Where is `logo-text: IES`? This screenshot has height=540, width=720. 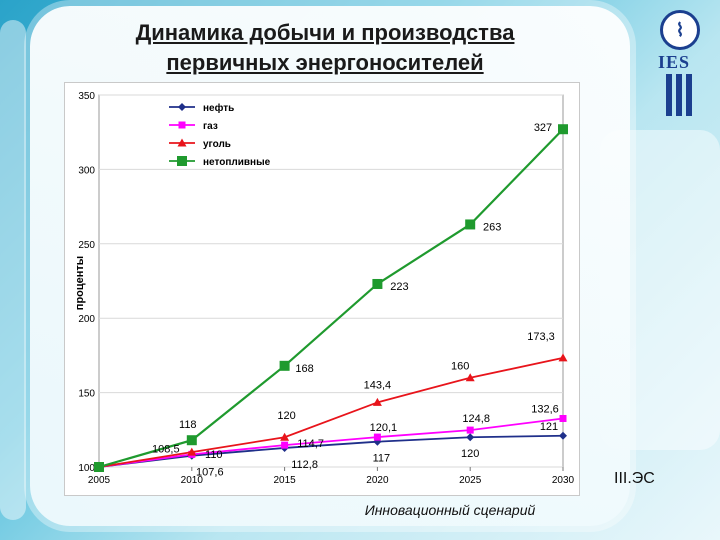 logo-text: IES is located at coordinates (674, 62).